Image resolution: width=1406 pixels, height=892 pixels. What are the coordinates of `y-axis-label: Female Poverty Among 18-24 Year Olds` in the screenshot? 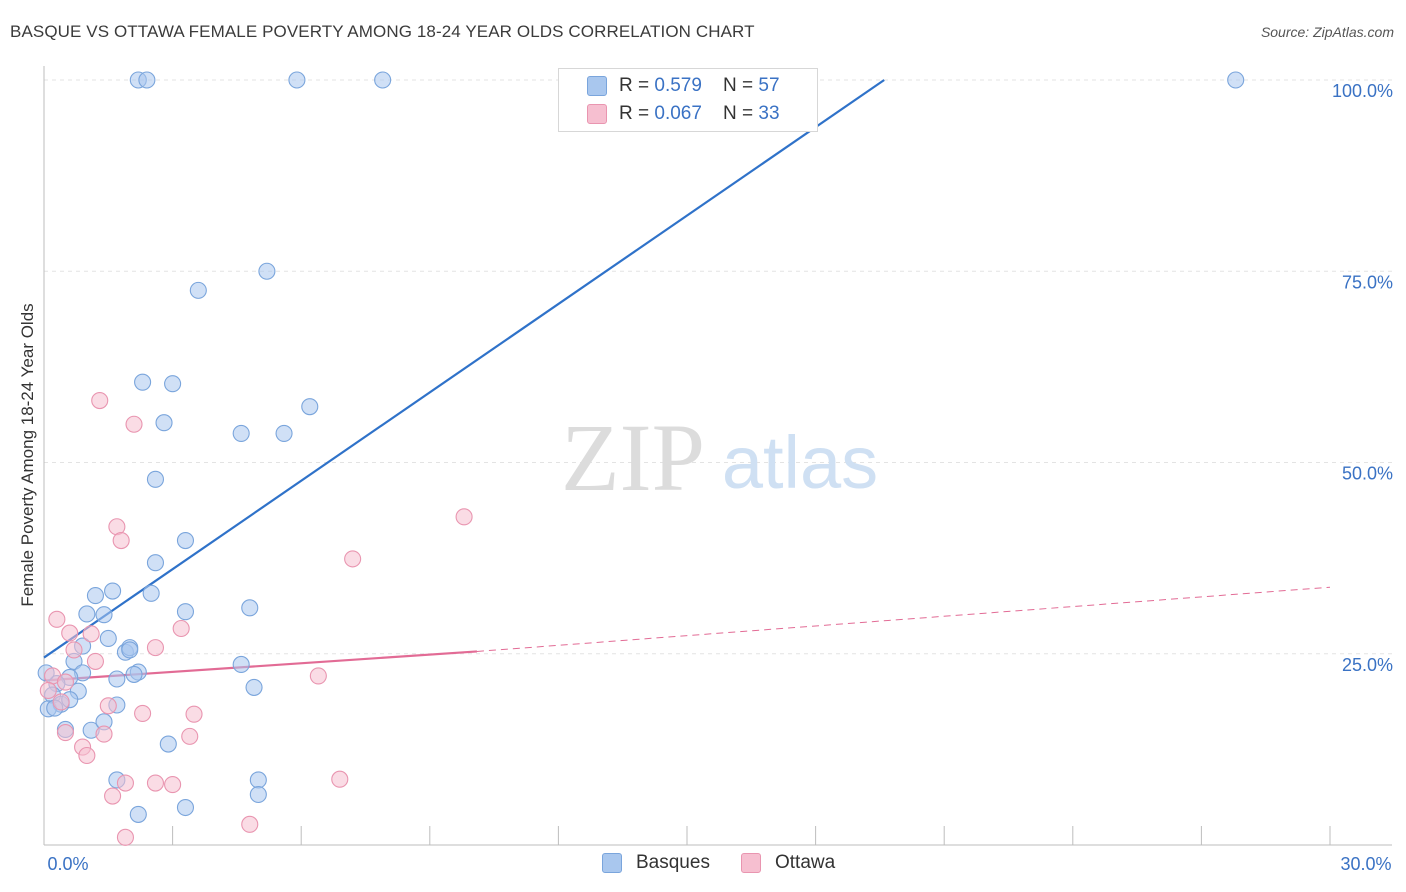 It's located at (27, 454).